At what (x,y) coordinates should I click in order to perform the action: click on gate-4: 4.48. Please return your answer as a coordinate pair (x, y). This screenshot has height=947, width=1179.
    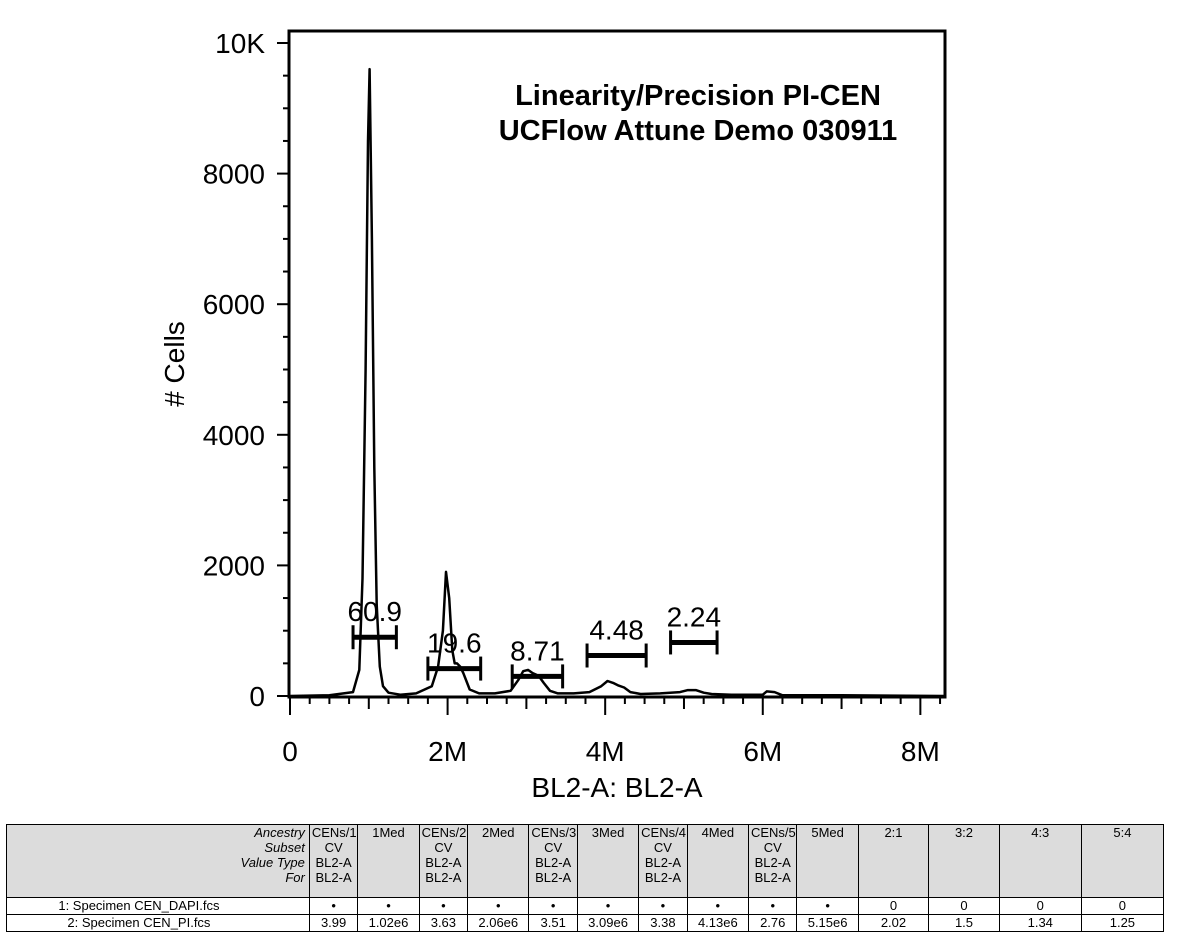
    Looking at the image, I should click on (616, 641).